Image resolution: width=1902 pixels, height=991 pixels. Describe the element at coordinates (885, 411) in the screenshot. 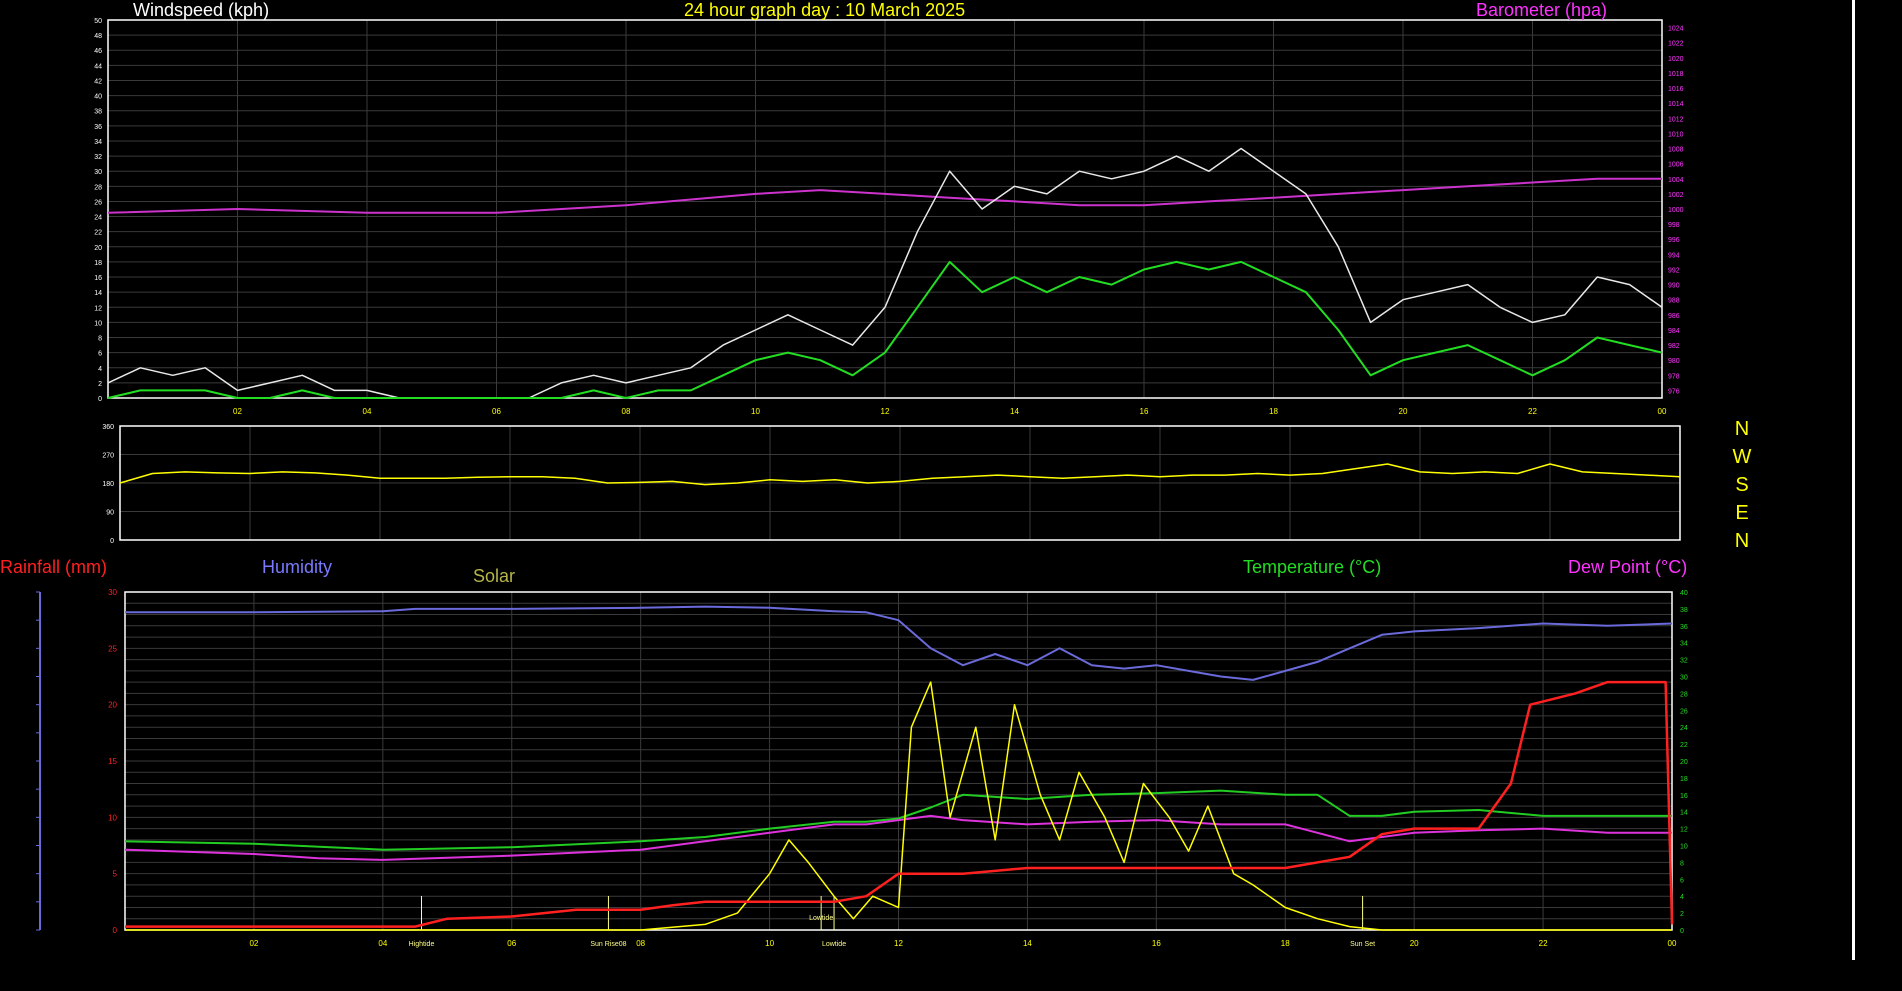

I see `wind-x-tick-label: 12` at that location.